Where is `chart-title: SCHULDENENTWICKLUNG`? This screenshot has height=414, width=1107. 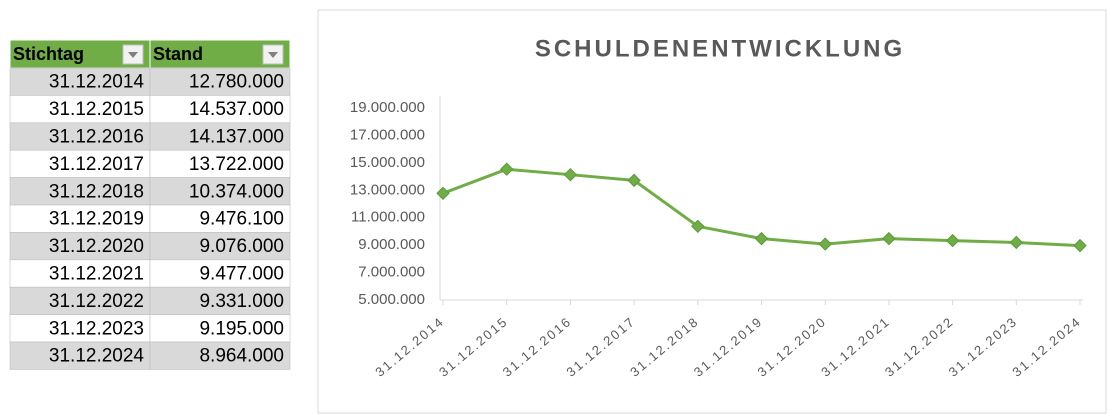
chart-title: SCHULDENENTWICKLUNG is located at coordinates (720, 48).